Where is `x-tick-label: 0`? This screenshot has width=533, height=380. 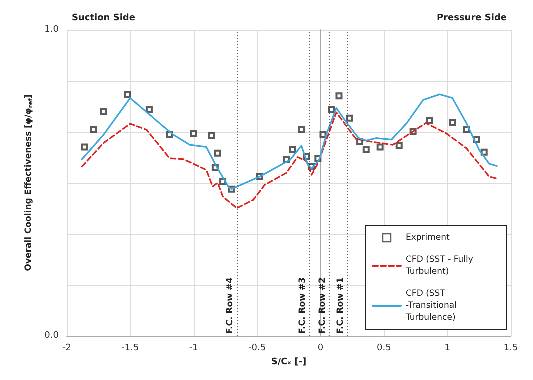
x-tick-label: 0 is located at coordinates (321, 349).